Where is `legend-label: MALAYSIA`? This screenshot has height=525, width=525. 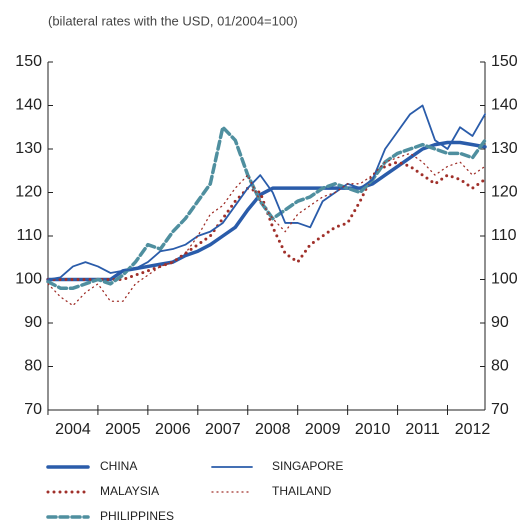 legend-label: MALAYSIA is located at coordinates (129, 491).